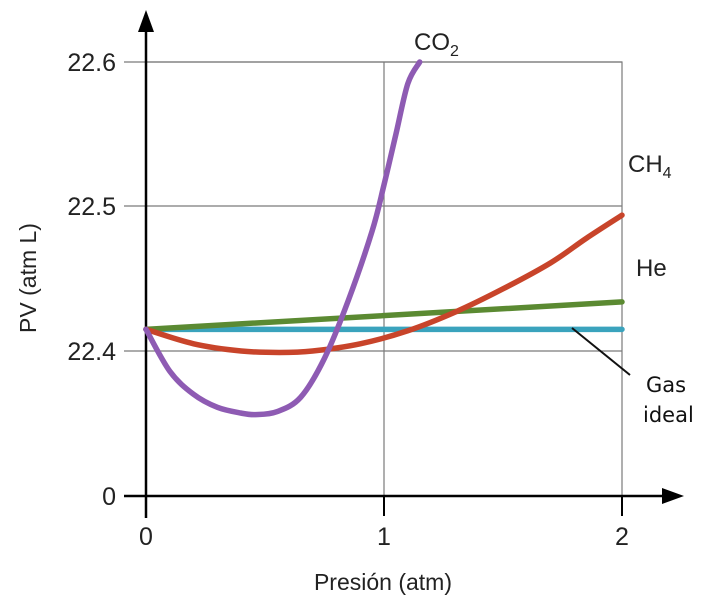  What do you see at coordinates (109, 497) in the screenshot?
I see `y-tick-label: 0` at bounding box center [109, 497].